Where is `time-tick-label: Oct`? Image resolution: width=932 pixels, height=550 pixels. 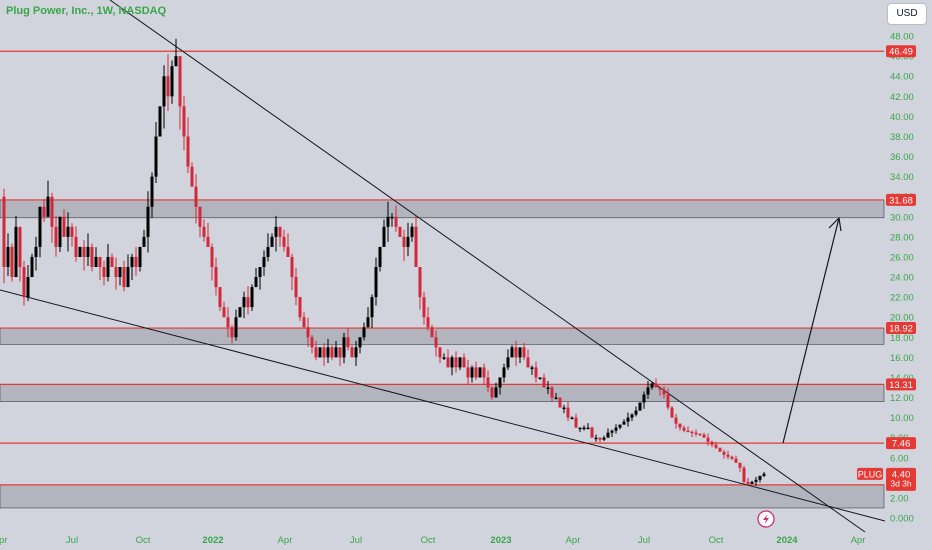
time-tick-label: Oct is located at coordinates (716, 540).